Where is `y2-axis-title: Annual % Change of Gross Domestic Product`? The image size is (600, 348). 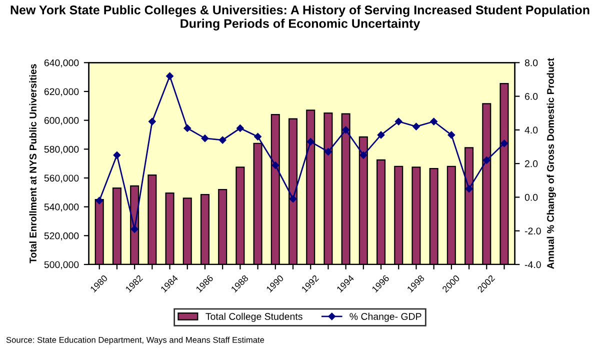 y2-axis-title: Annual % Change of Gross Domestic Product is located at coordinates (551, 163).